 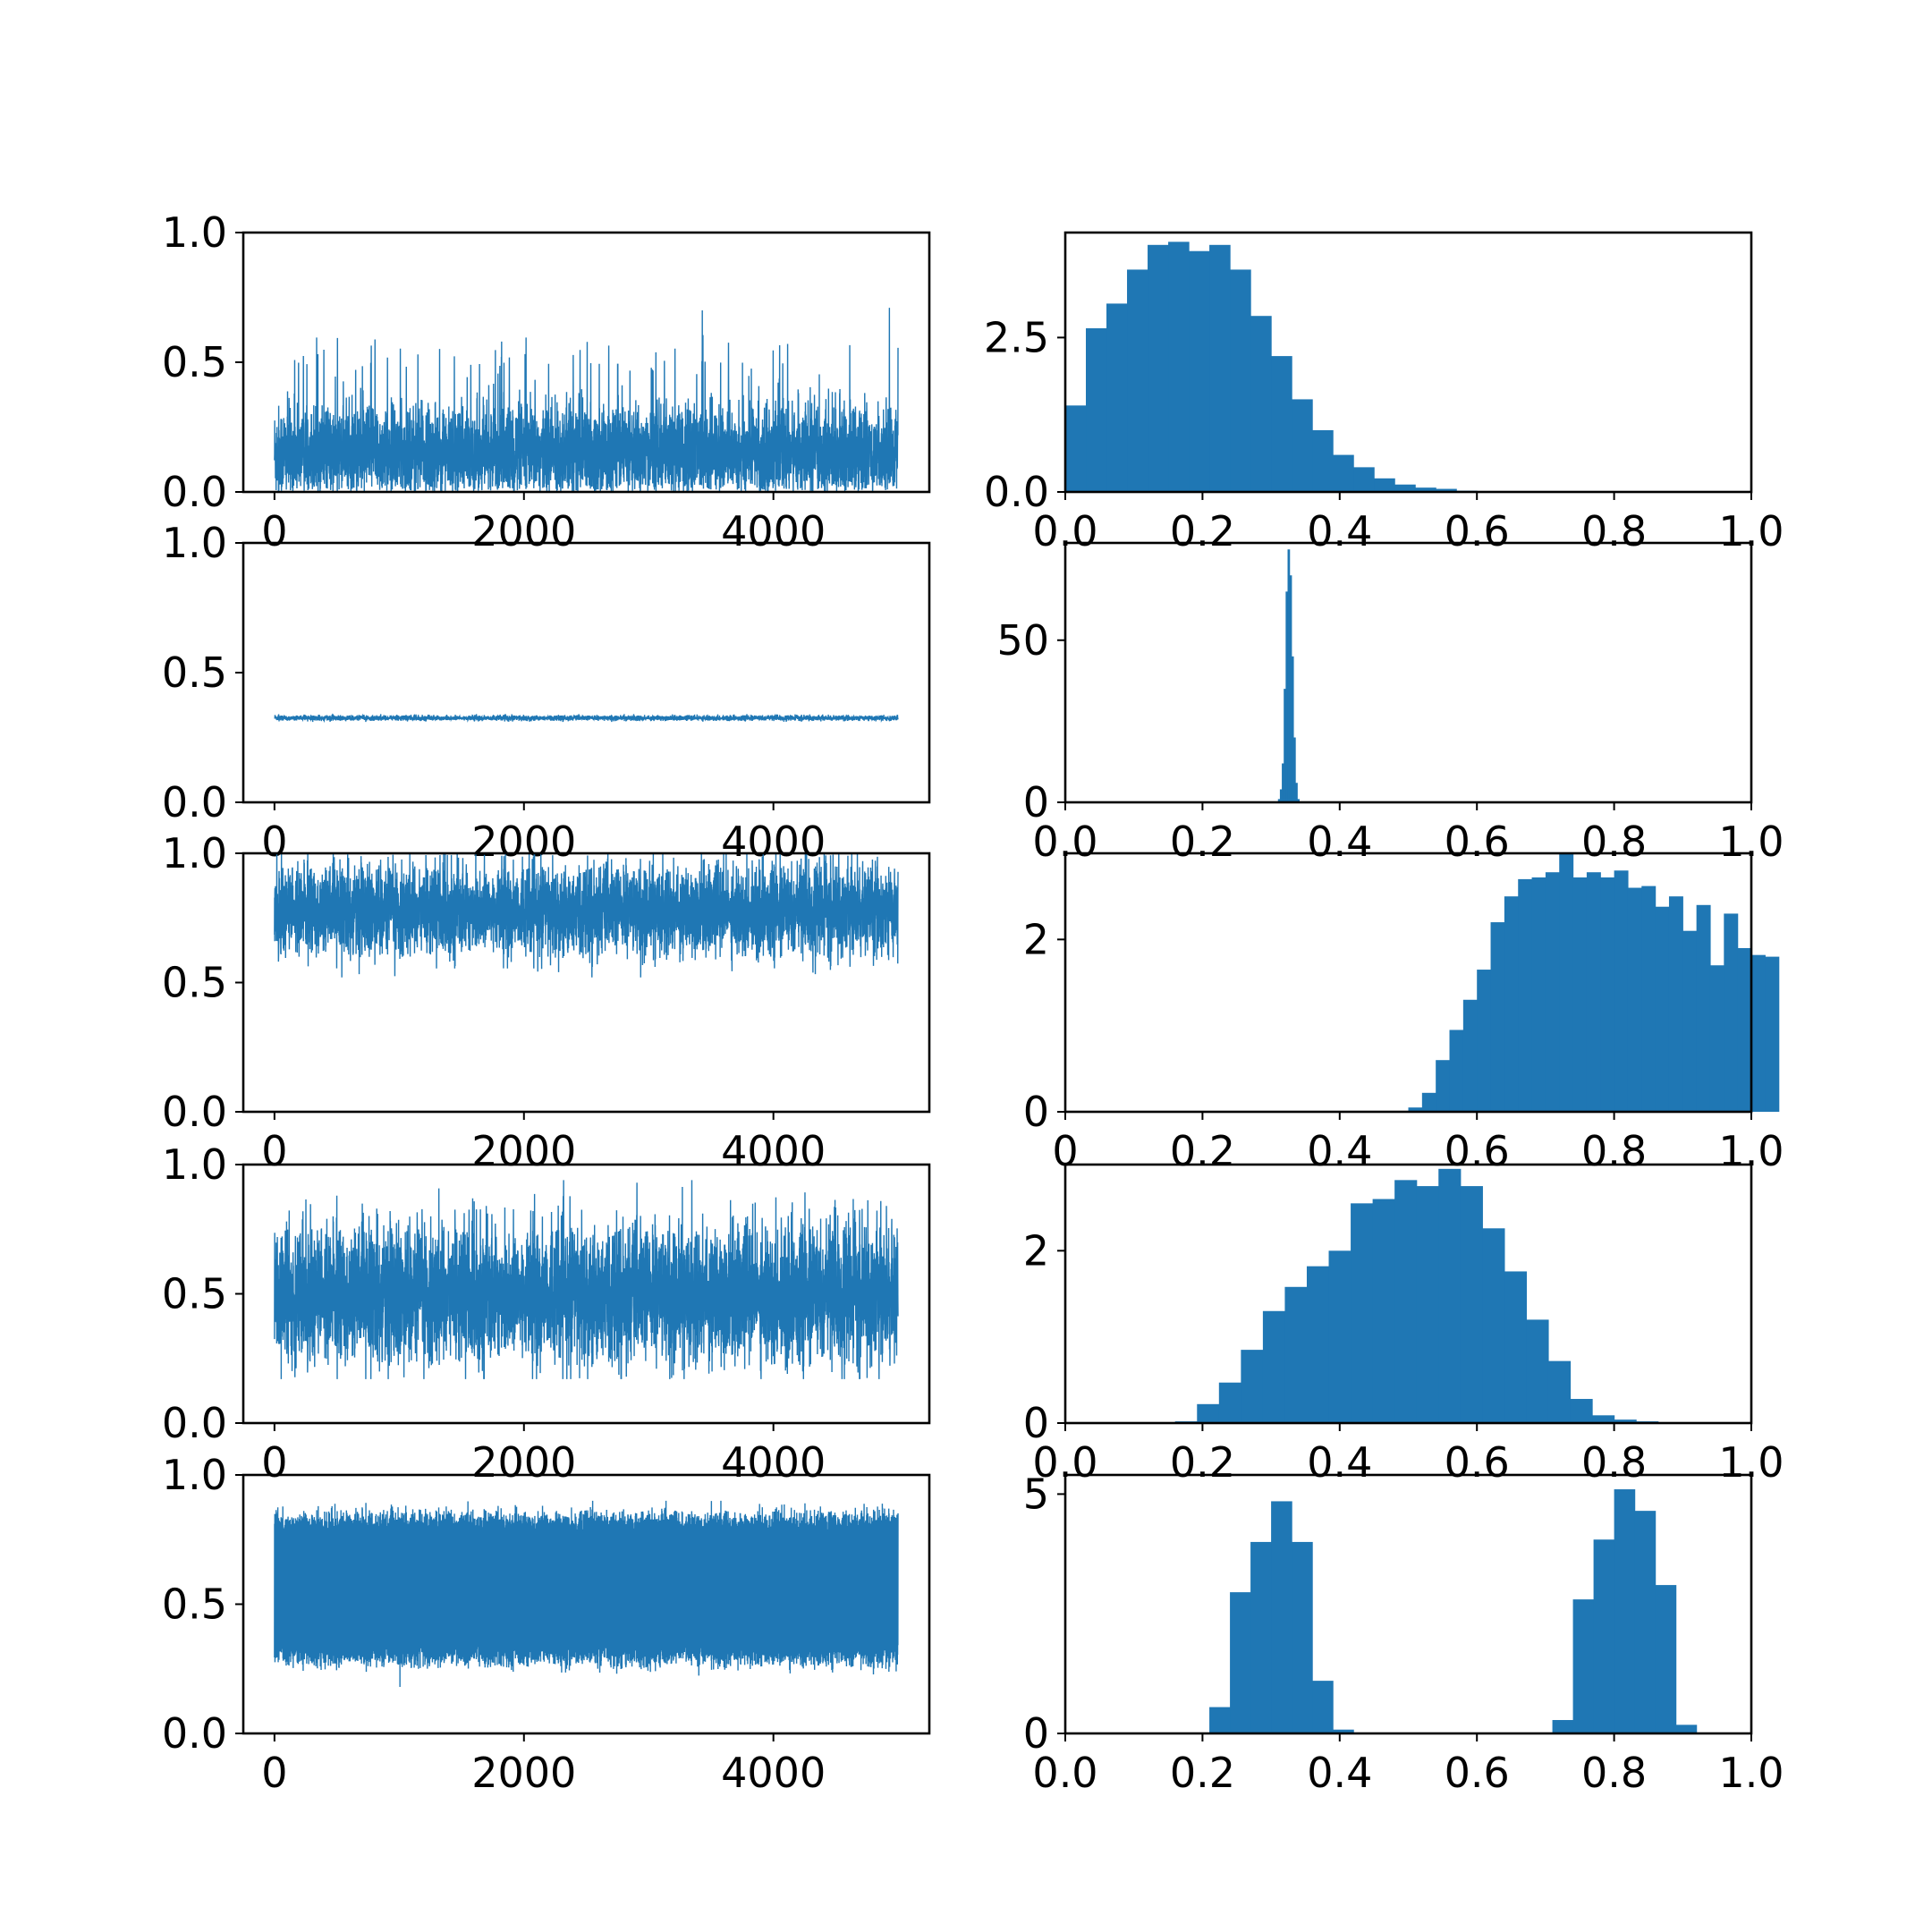 What do you see at coordinates (1408, 672) in the screenshot?
I see `hist-2-frame` at bounding box center [1408, 672].